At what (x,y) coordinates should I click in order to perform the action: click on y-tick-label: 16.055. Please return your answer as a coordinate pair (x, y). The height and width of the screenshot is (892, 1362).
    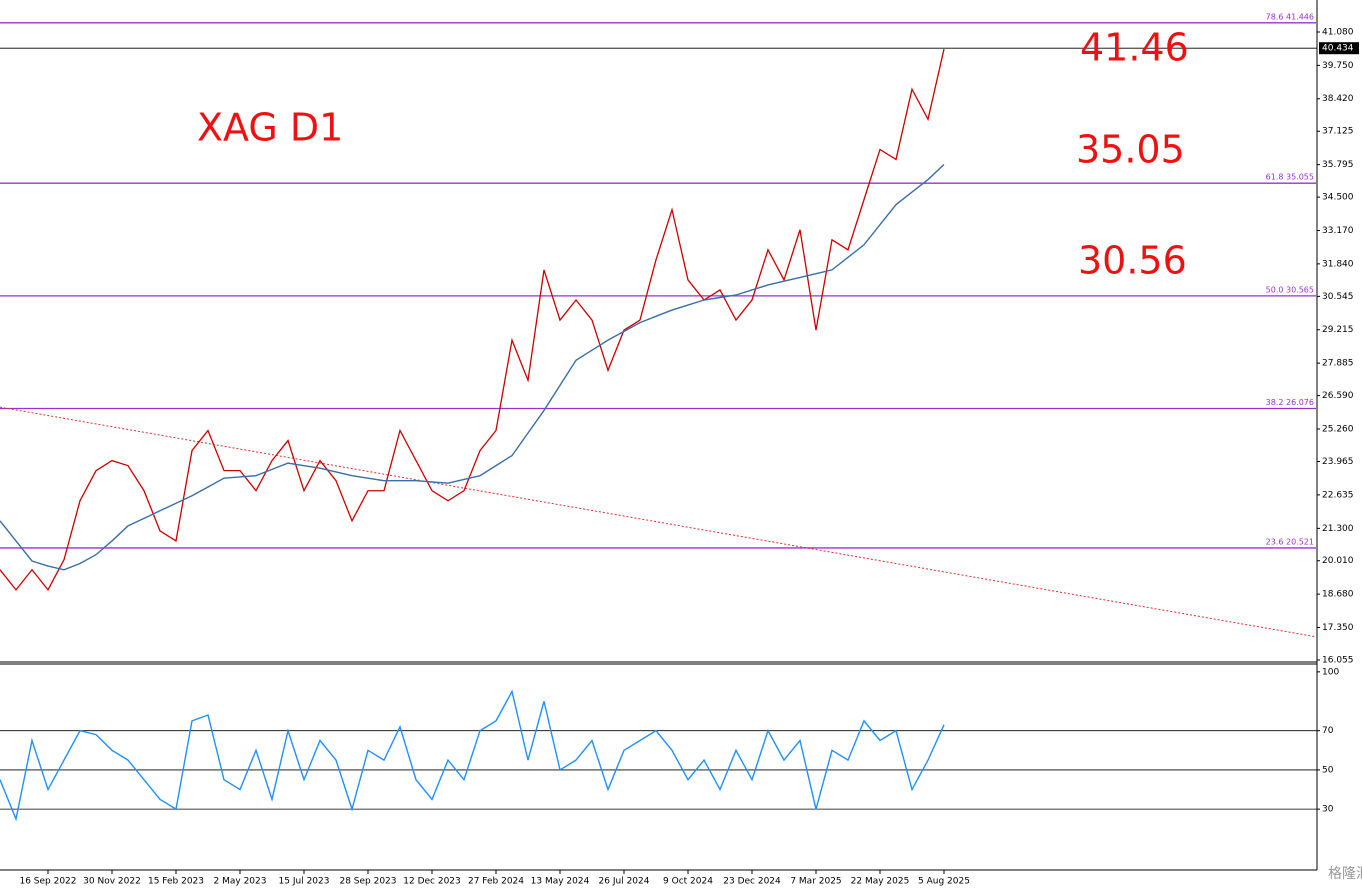
    Looking at the image, I should click on (1338, 660).